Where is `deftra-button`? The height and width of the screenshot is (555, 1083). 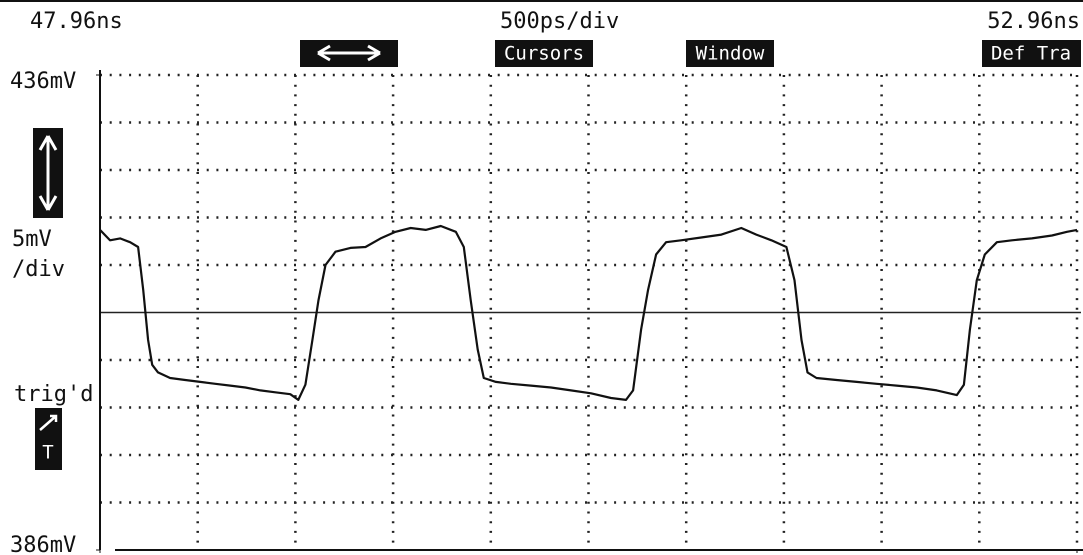
deftra-button is located at coordinates (1031, 53).